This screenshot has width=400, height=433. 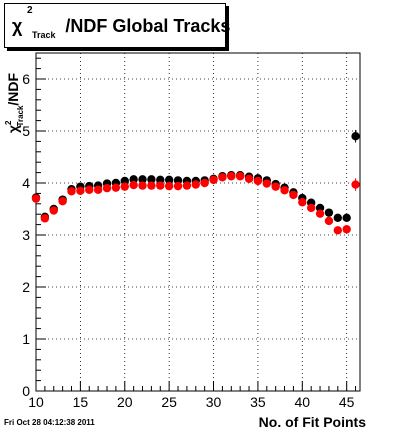 What do you see at coordinates (8, 122) in the screenshot?
I see `y-label-sup: 2` at bounding box center [8, 122].